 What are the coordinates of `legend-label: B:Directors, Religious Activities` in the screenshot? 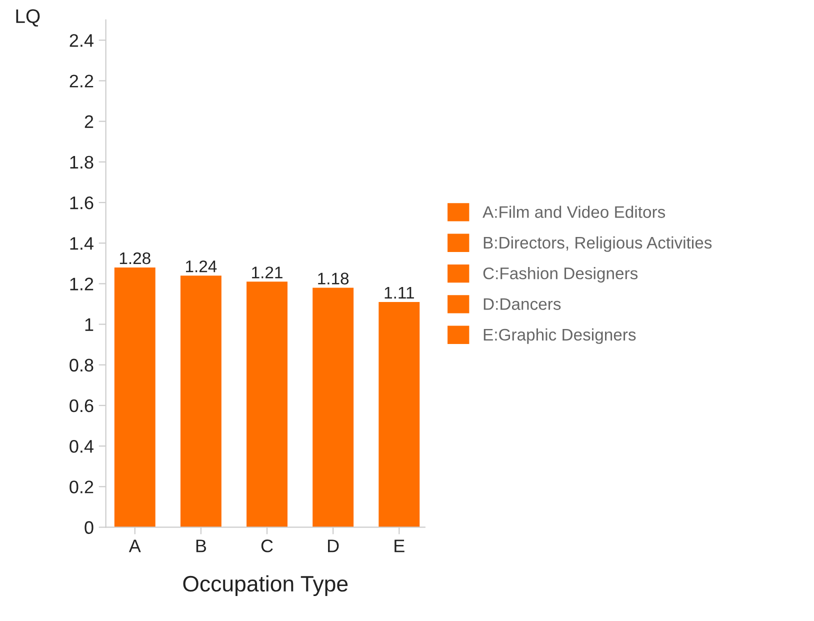 It's located at (598, 244).